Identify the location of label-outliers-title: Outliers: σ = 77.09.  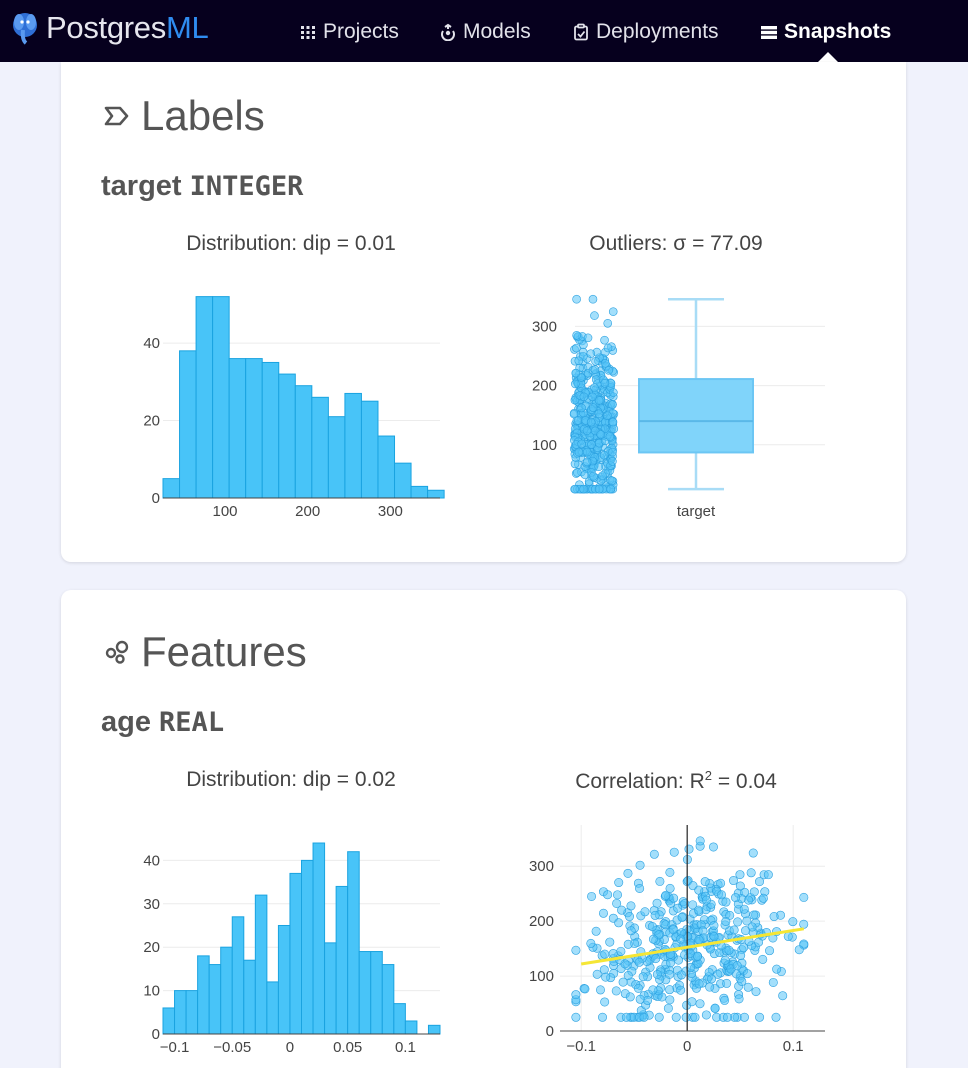
(676, 243).